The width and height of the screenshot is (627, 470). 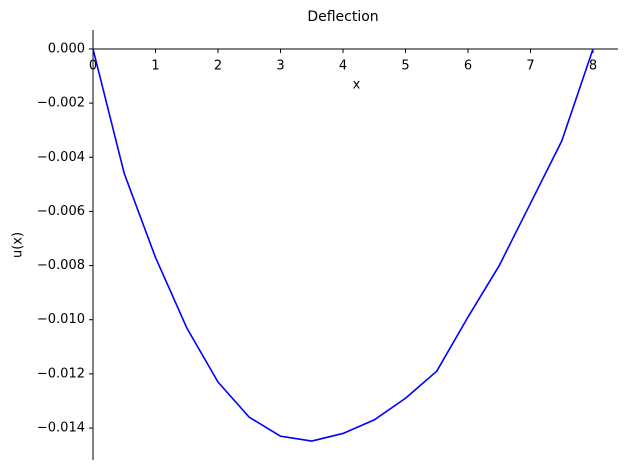 What do you see at coordinates (218, 65) in the screenshot?
I see `x-tick-label: 2` at bounding box center [218, 65].